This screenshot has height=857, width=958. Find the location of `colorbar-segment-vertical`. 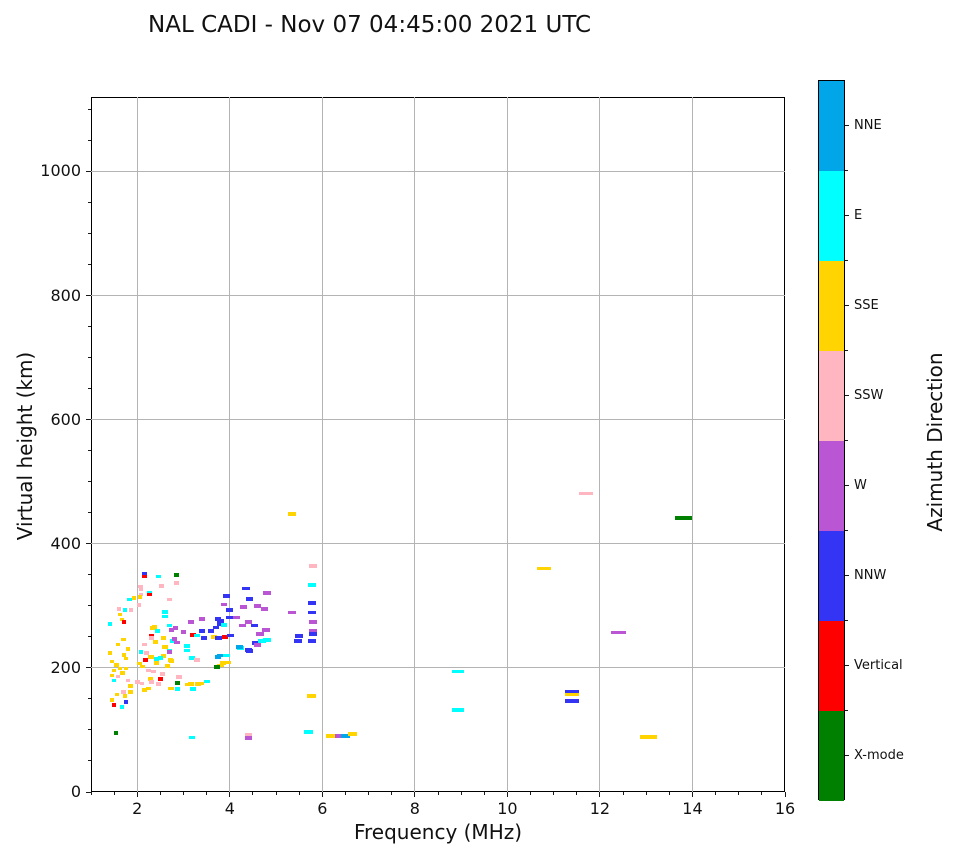

colorbar-segment-vertical is located at coordinates (831, 666).